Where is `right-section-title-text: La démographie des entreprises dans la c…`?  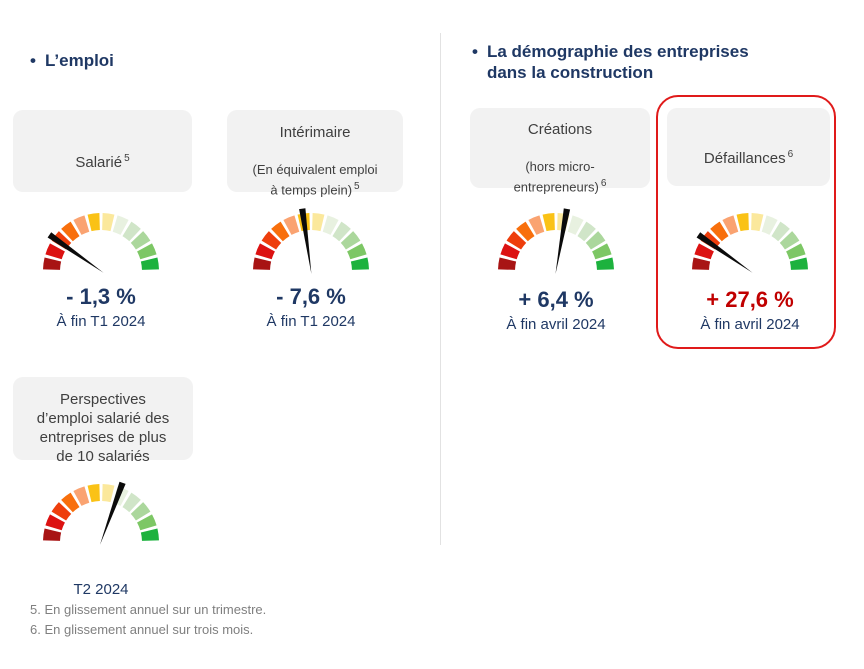 right-section-title-text: La démographie des entreprises dans la c… is located at coordinates (617, 62).